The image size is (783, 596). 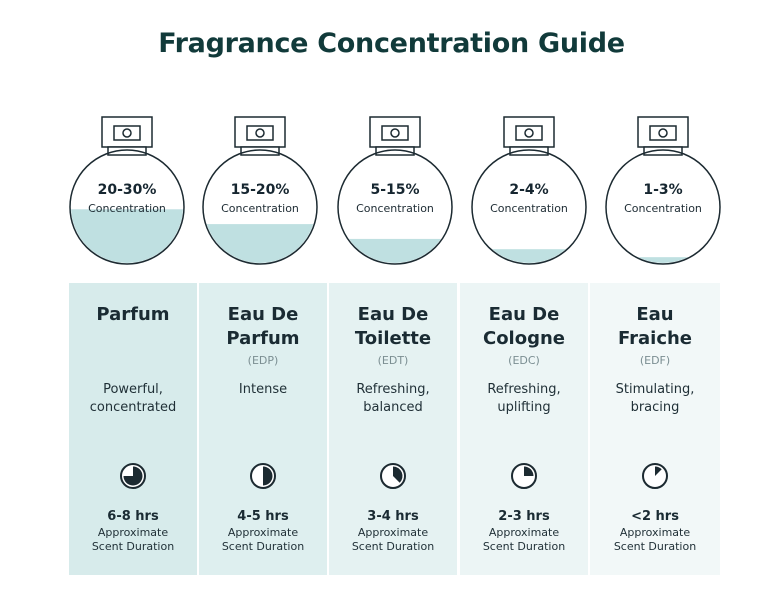 I want to click on description-line1: Intense, so click(x=263, y=389).